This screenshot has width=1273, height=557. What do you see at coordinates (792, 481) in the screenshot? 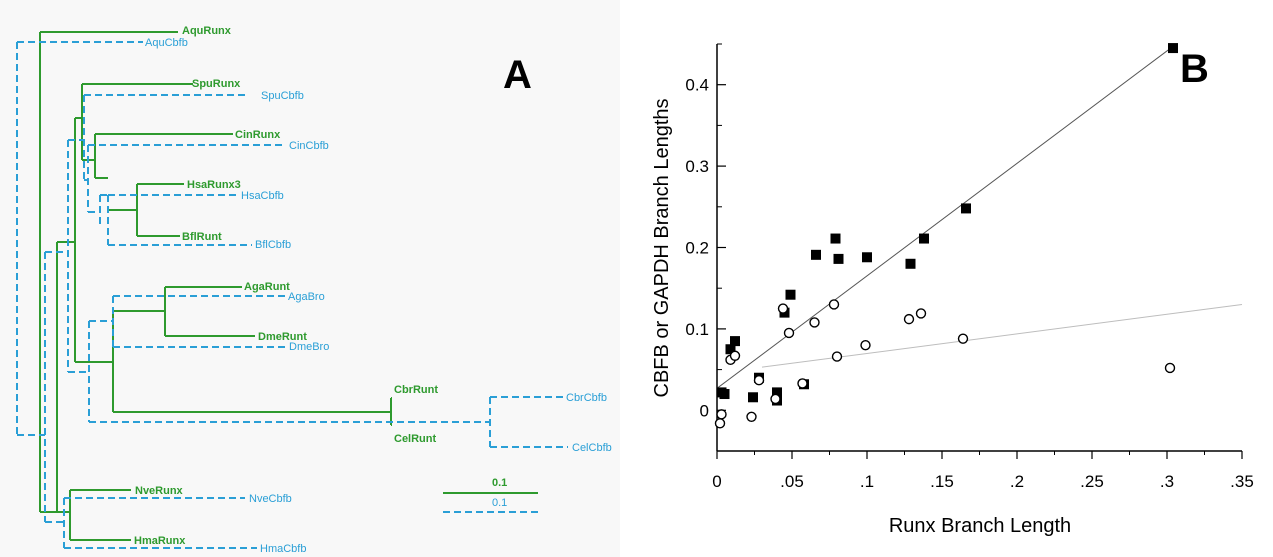
I see `x-tick-label: .05` at bounding box center [792, 481].